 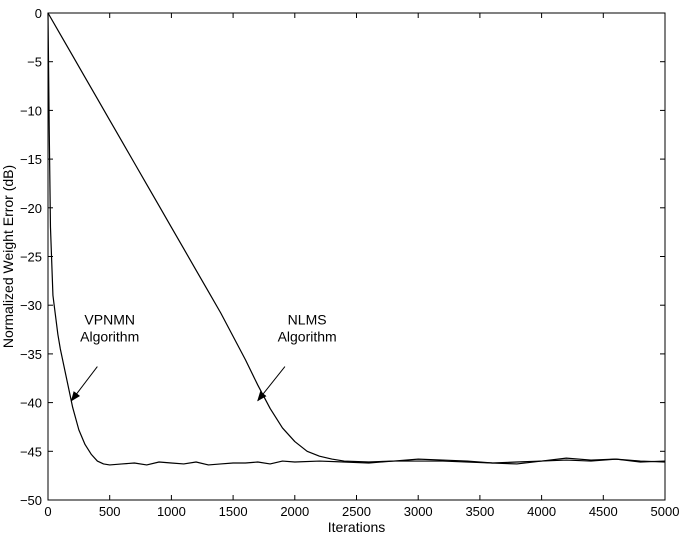 I want to click on annotation-vpnmn-line: VPNMN, so click(x=109, y=320).